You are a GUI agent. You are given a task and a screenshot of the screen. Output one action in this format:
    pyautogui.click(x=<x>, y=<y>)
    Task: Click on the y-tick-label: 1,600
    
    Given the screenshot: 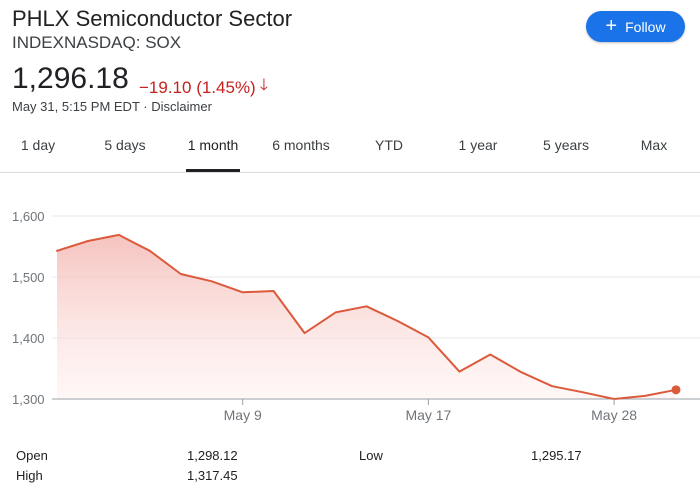 What is the action you would take?
    pyautogui.click(x=28, y=216)
    